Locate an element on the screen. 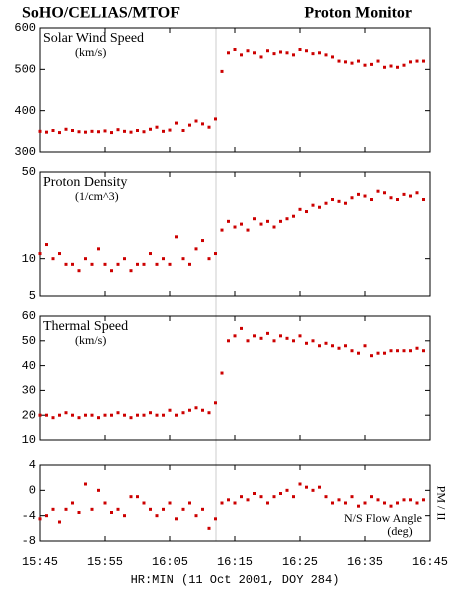  y-tick-label: 20 is located at coordinates (29, 415).